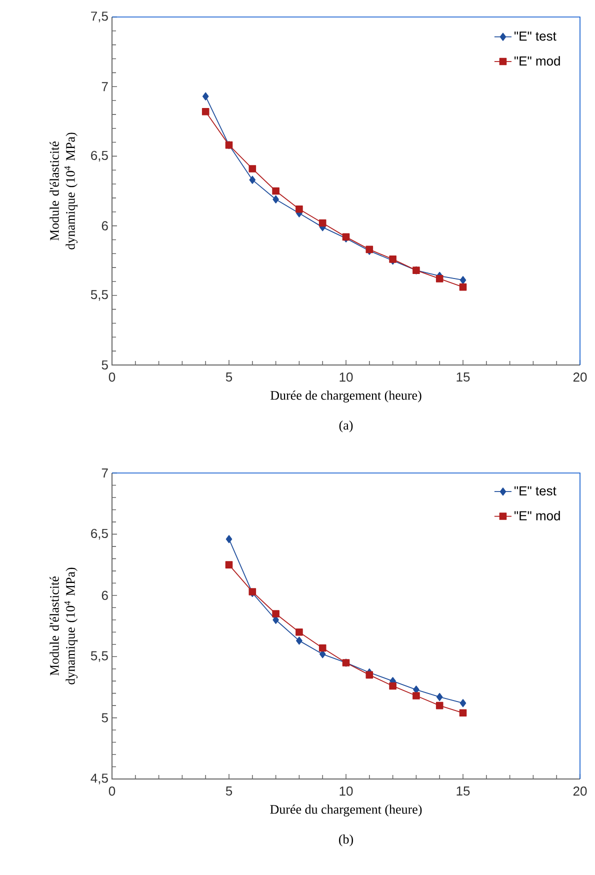 This screenshot has width=595, height=875. Describe the element at coordinates (346, 840) in the screenshot. I see `text: (b)` at that location.